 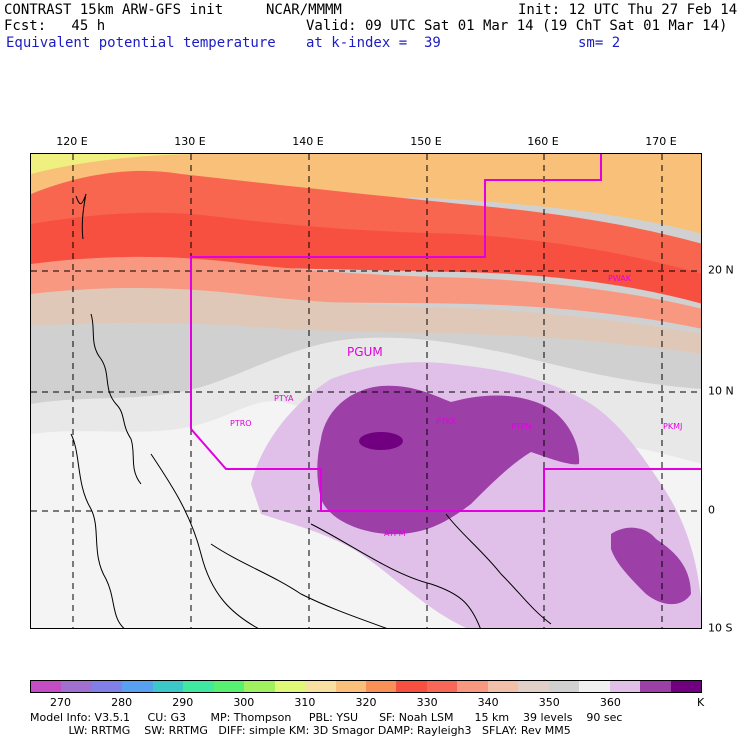 I want to click on band-purple, so click(x=448, y=460).